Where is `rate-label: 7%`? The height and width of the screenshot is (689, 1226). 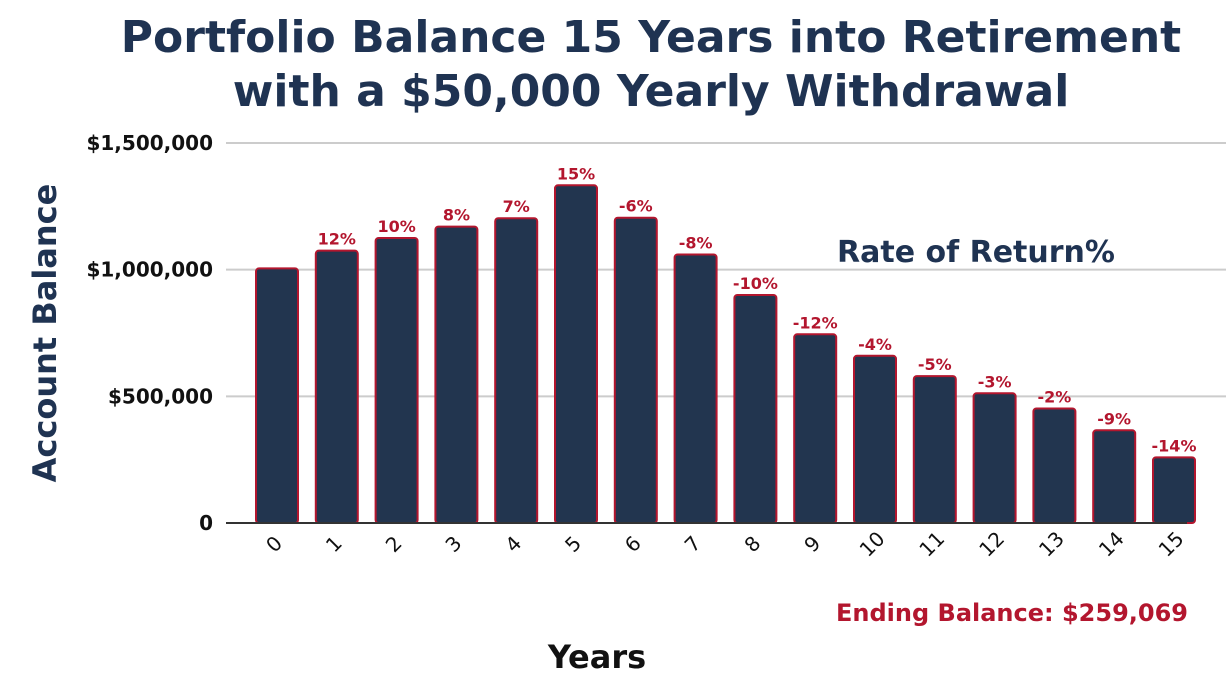
rate-label: 7% is located at coordinates (516, 206).